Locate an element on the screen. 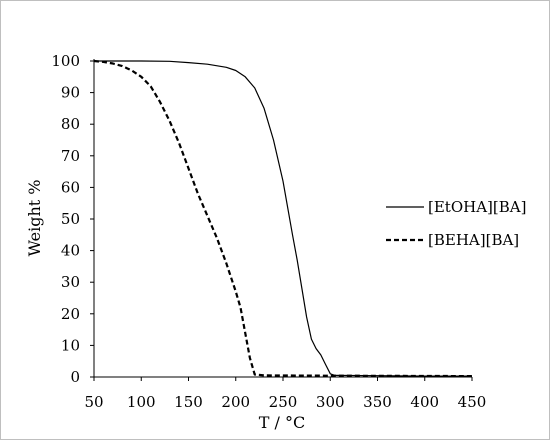 The width and height of the screenshot is (550, 440). x-tick-label: 150 is located at coordinates (188, 402).